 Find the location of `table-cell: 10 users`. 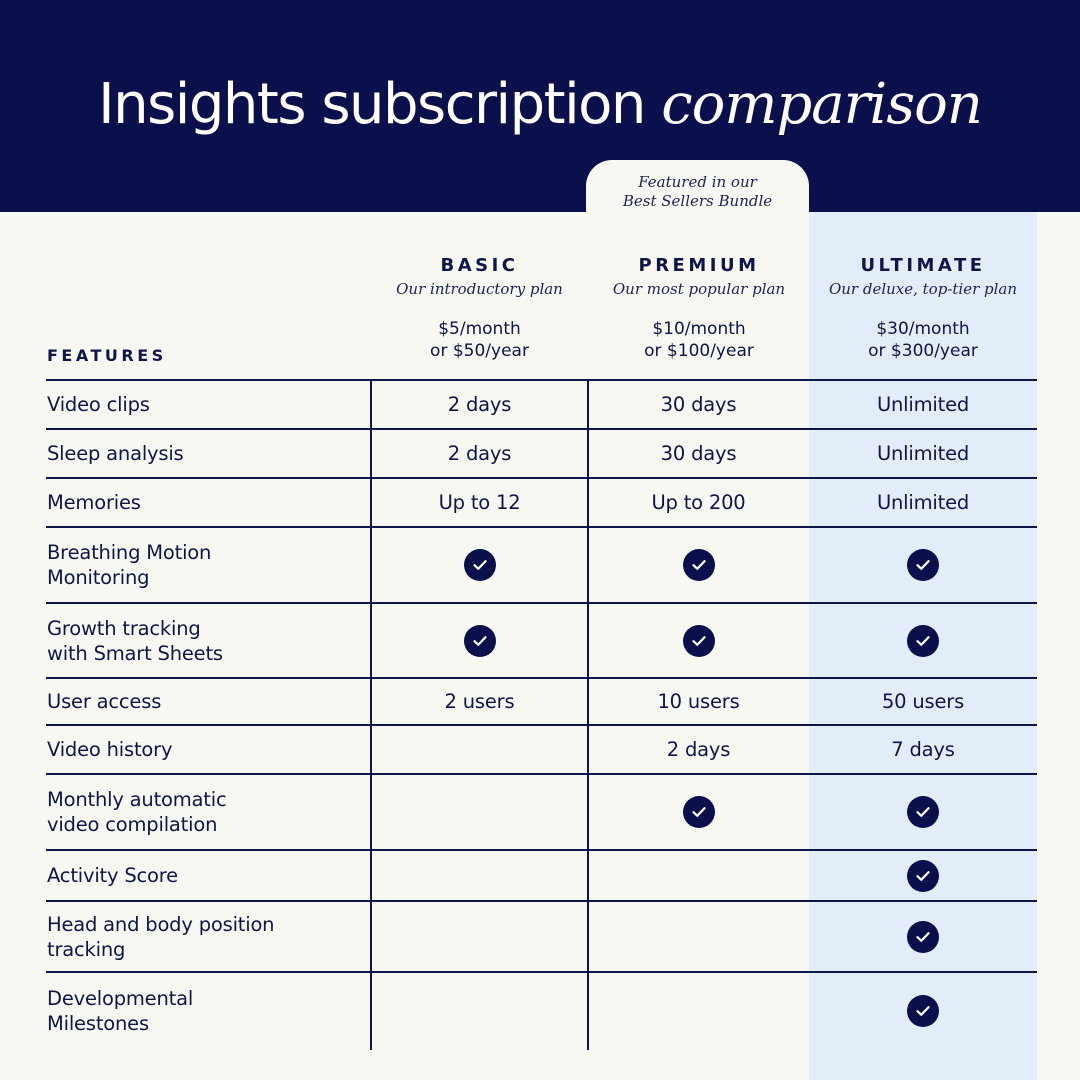

table-cell: 10 users is located at coordinates (698, 701).